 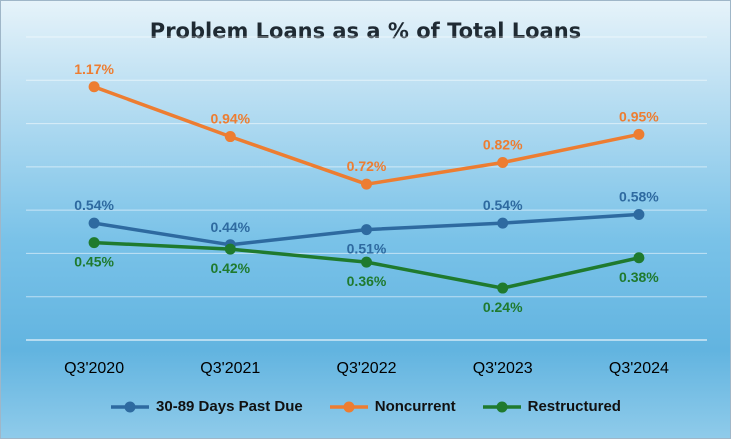 I want to click on legend-item-restructured: Restructured, so click(x=551, y=406).